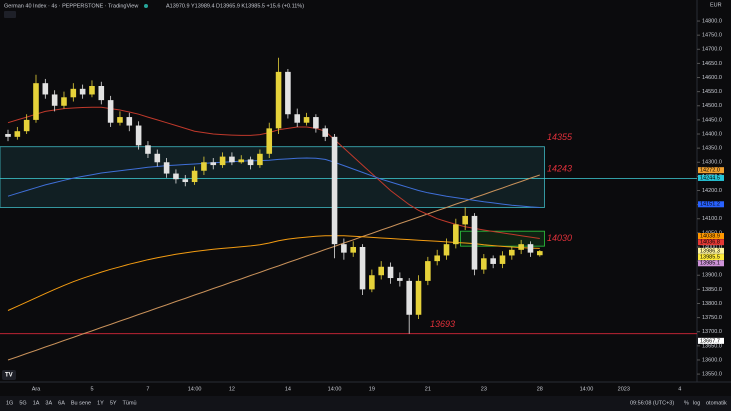  Describe the element at coordinates (146, 6) in the screenshot. I see `status-dot` at that location.